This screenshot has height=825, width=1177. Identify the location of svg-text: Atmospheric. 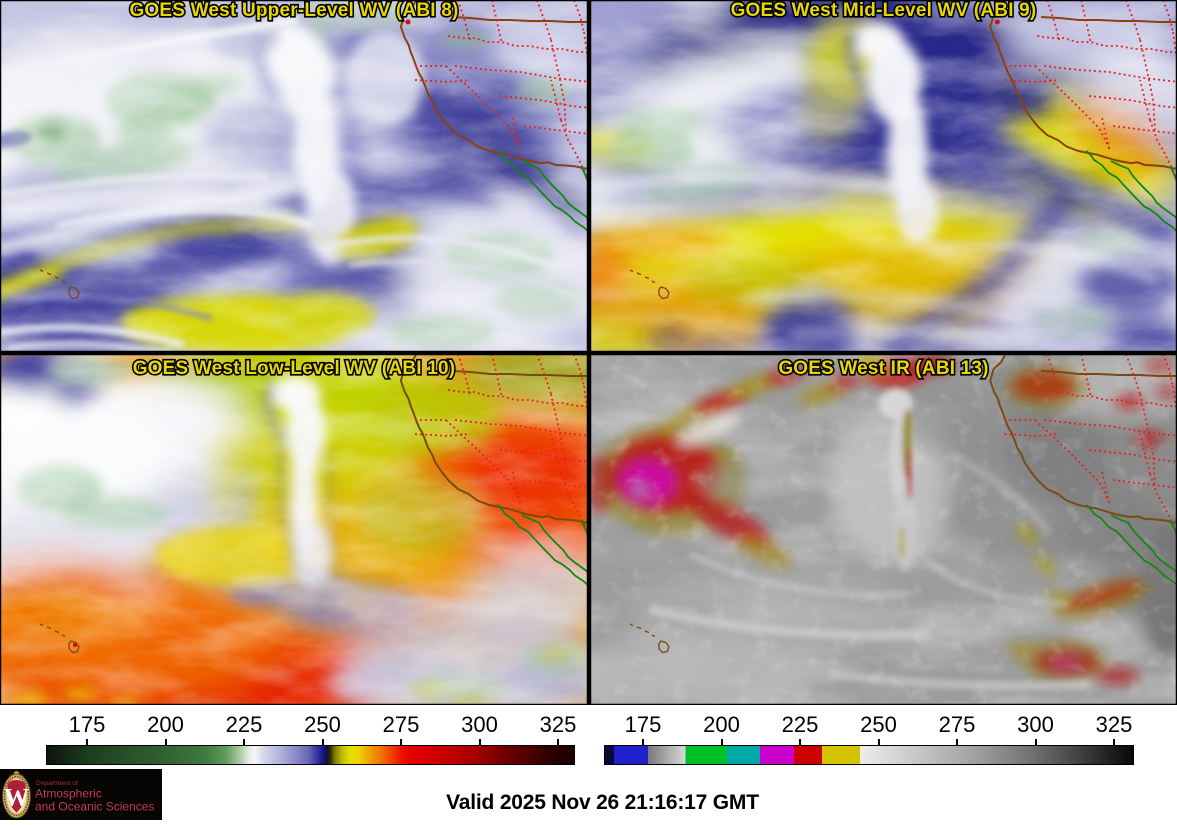
(68, 794).